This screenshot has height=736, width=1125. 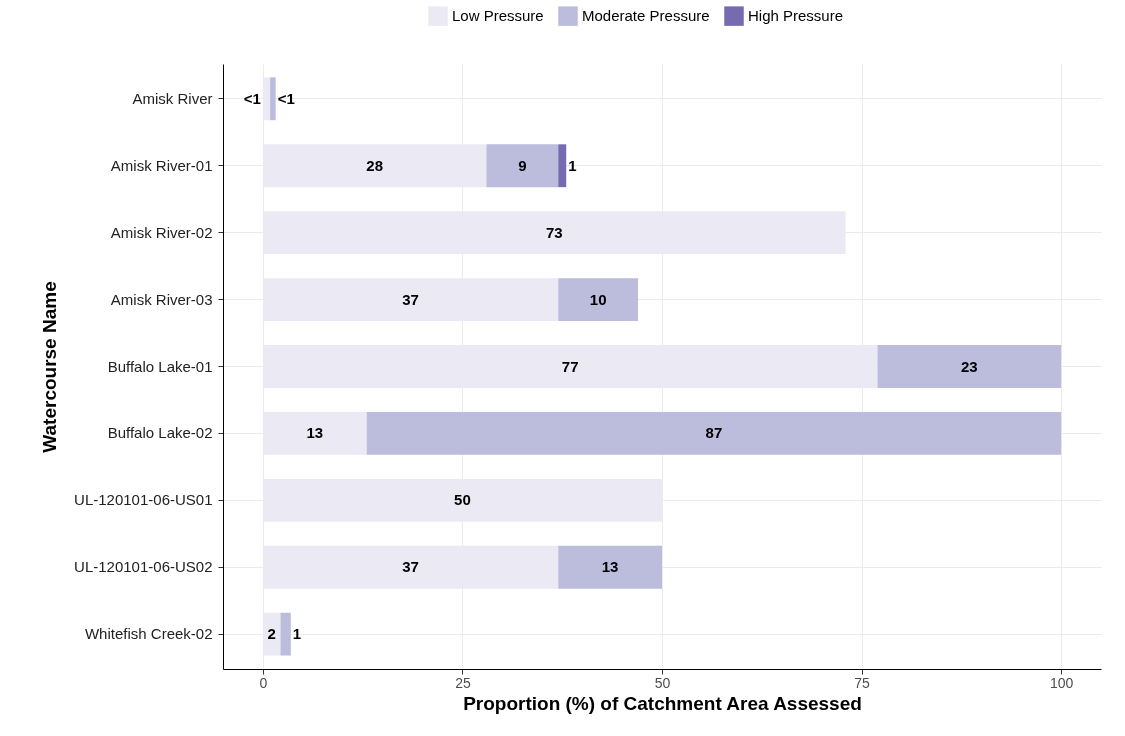 I want to click on data-label: 87, so click(x=714, y=433).